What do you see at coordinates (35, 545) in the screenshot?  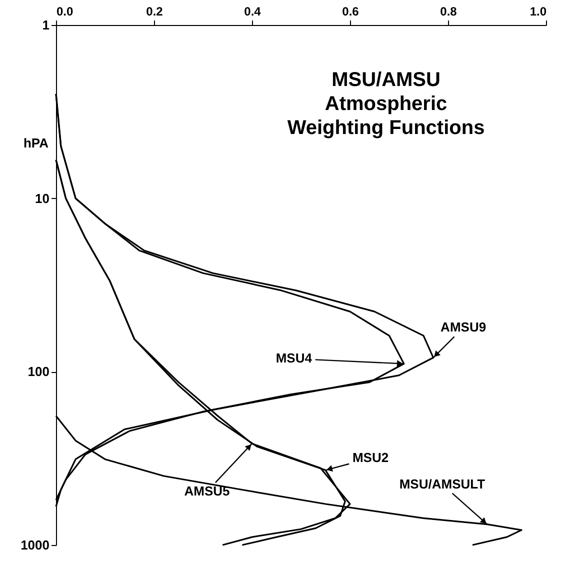 I see `y-tick-label: 1000` at bounding box center [35, 545].